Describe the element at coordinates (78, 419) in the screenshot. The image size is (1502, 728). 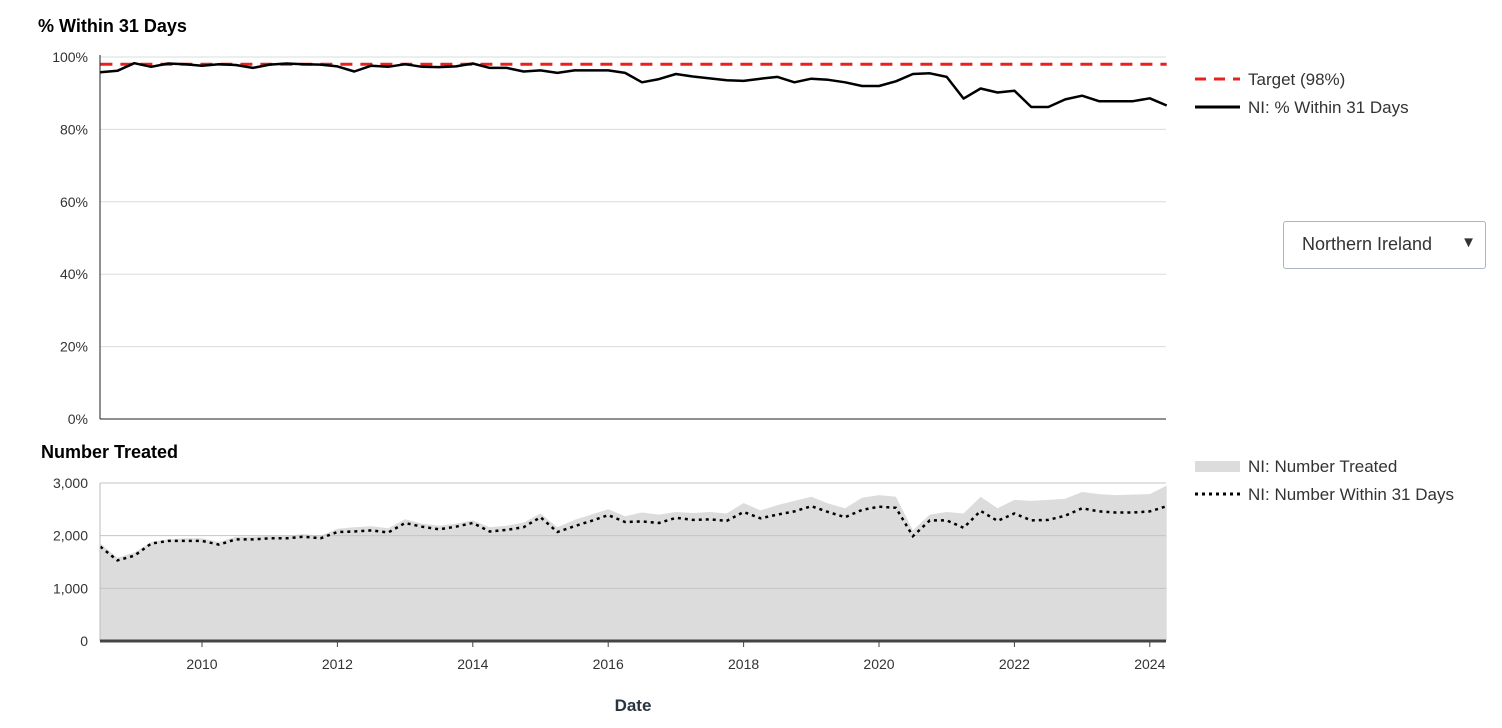
I see `top-y-tick-label: 0%` at that location.